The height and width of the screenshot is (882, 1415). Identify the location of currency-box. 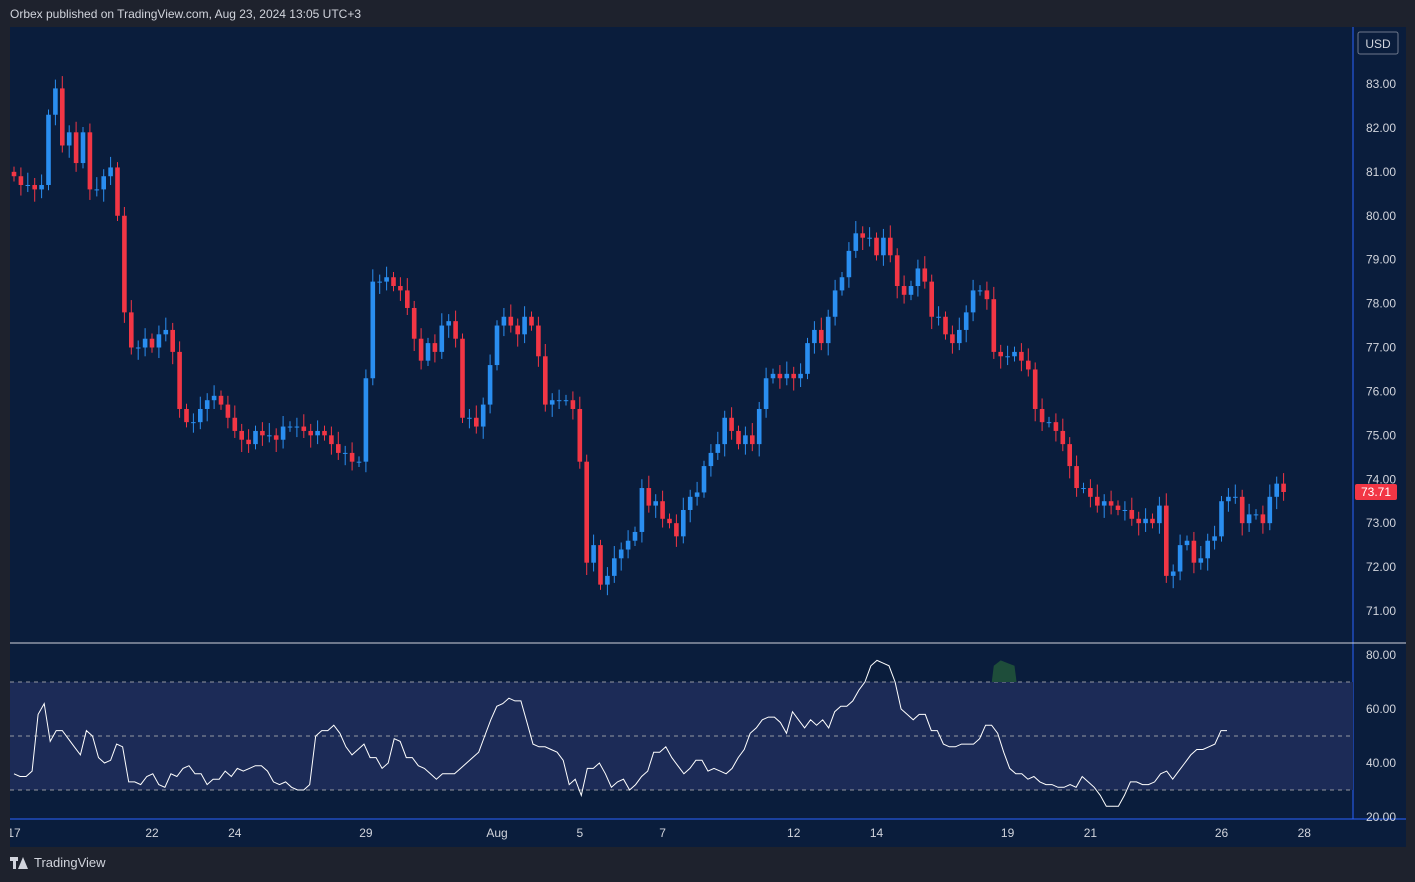
(1378, 43).